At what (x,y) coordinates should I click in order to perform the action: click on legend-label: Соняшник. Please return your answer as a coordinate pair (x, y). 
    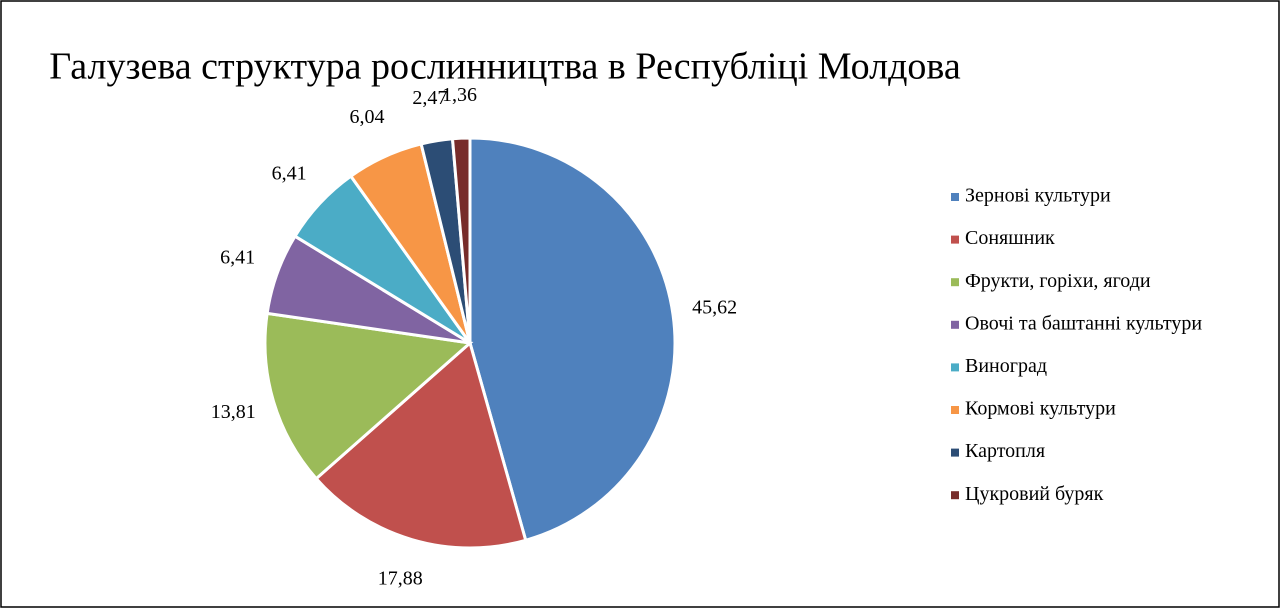
    Looking at the image, I should click on (1010, 238).